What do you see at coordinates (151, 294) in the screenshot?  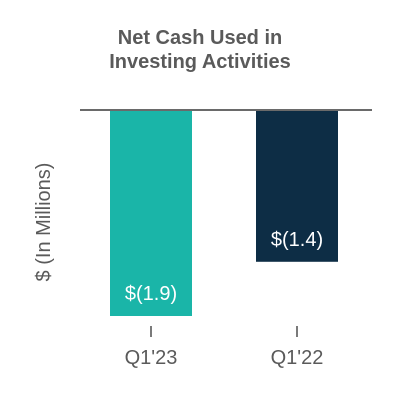 I see `bar-value-label-0: $(1.9)` at bounding box center [151, 294].